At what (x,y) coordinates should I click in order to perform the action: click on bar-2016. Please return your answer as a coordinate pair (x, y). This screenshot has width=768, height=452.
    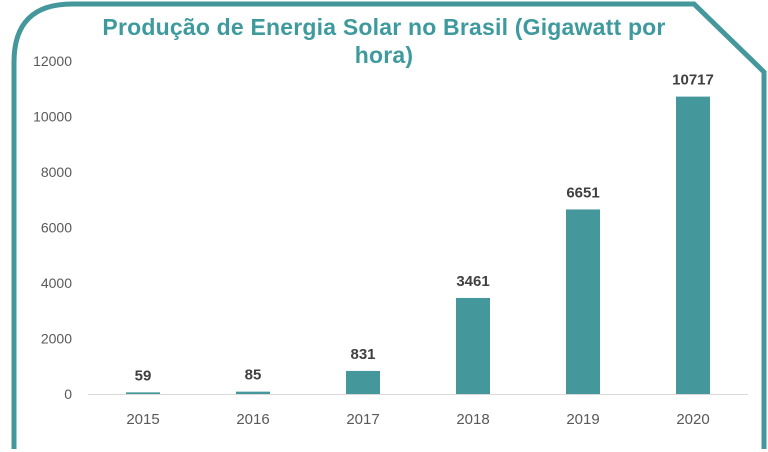
    Looking at the image, I should click on (253, 392).